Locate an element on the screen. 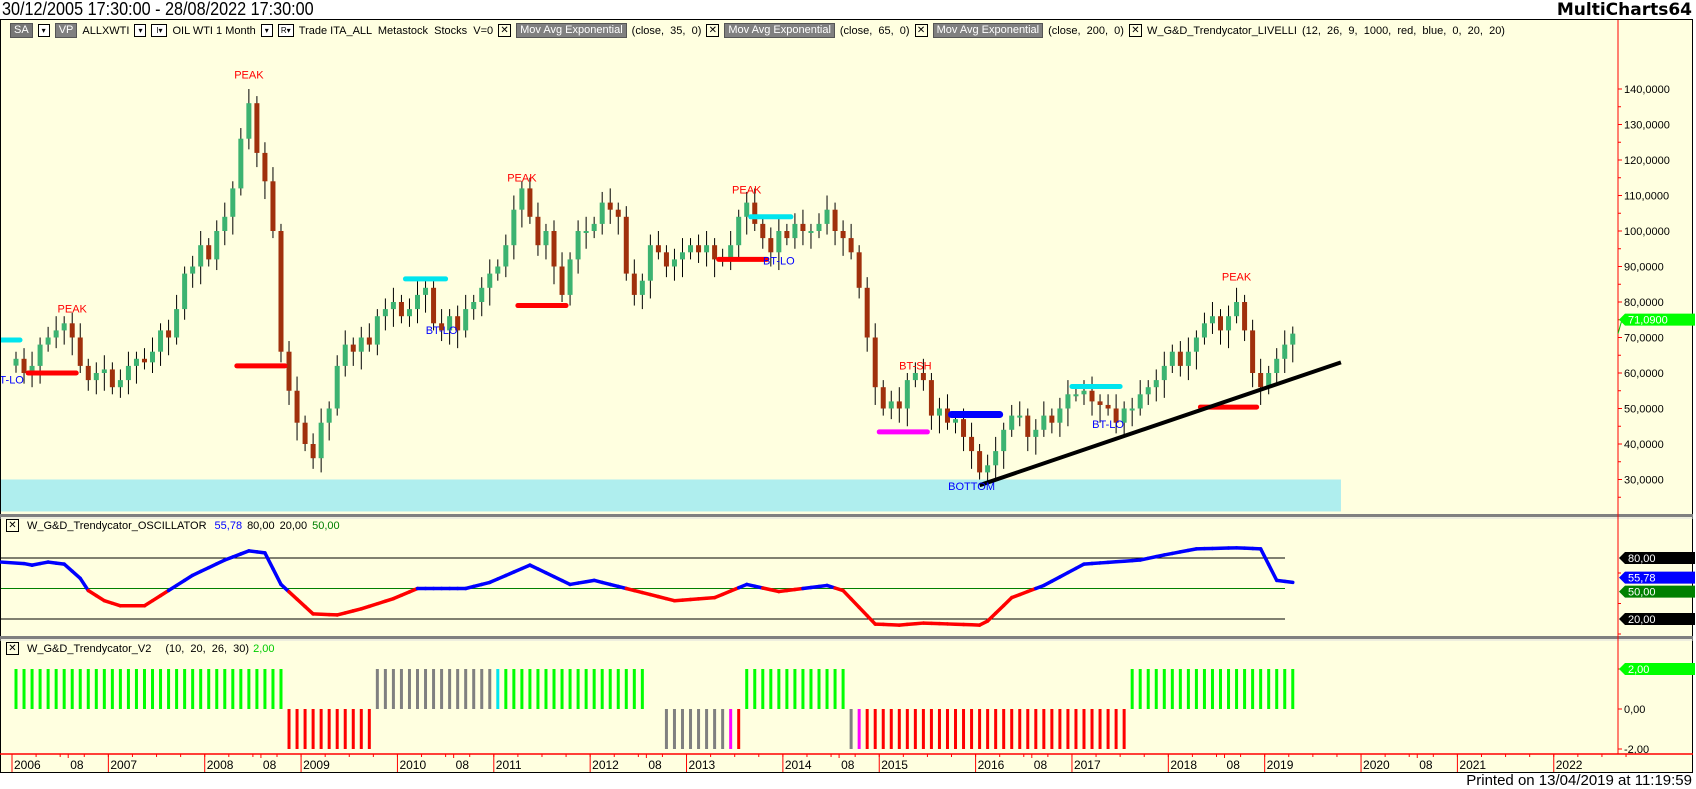  annotation-bt-sh: BT-SH is located at coordinates (915, 366).